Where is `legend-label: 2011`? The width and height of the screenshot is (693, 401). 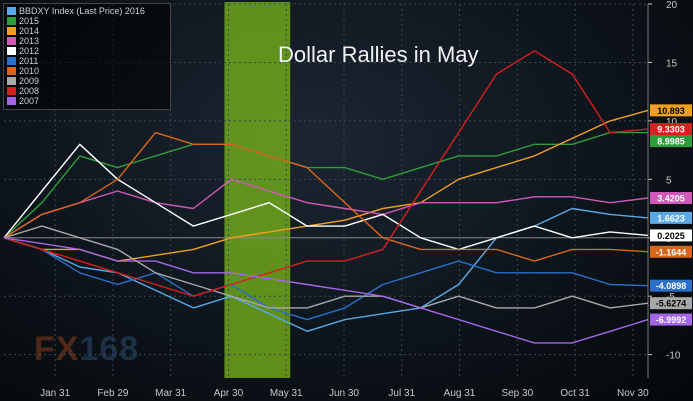
legend-label: 2011 is located at coordinates (29, 61).